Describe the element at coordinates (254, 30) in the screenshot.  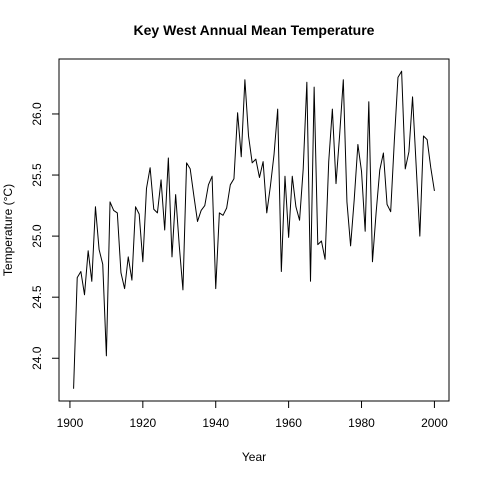
I see `chart-title: Key West Annual Mean Temperature` at that location.